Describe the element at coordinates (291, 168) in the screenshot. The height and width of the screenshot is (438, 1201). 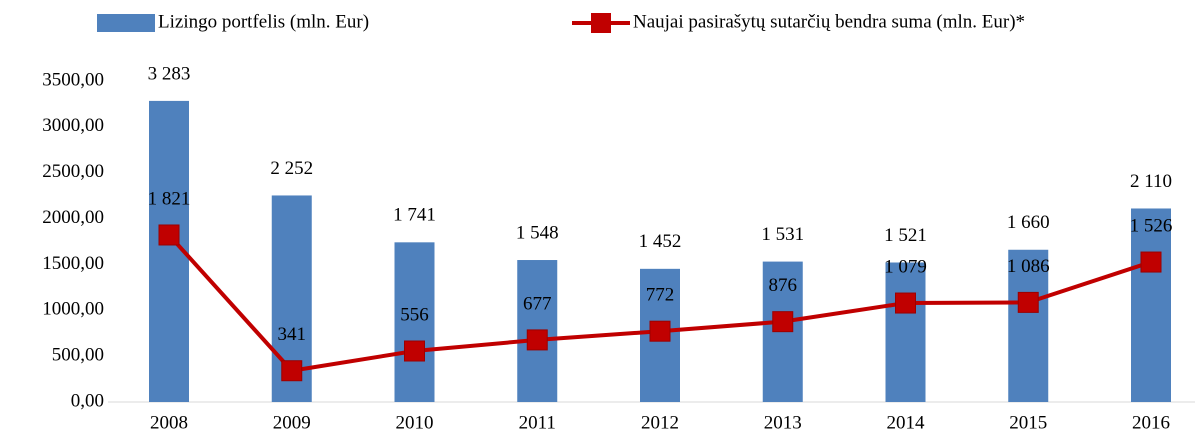
I see `data-label: 2 252` at that location.